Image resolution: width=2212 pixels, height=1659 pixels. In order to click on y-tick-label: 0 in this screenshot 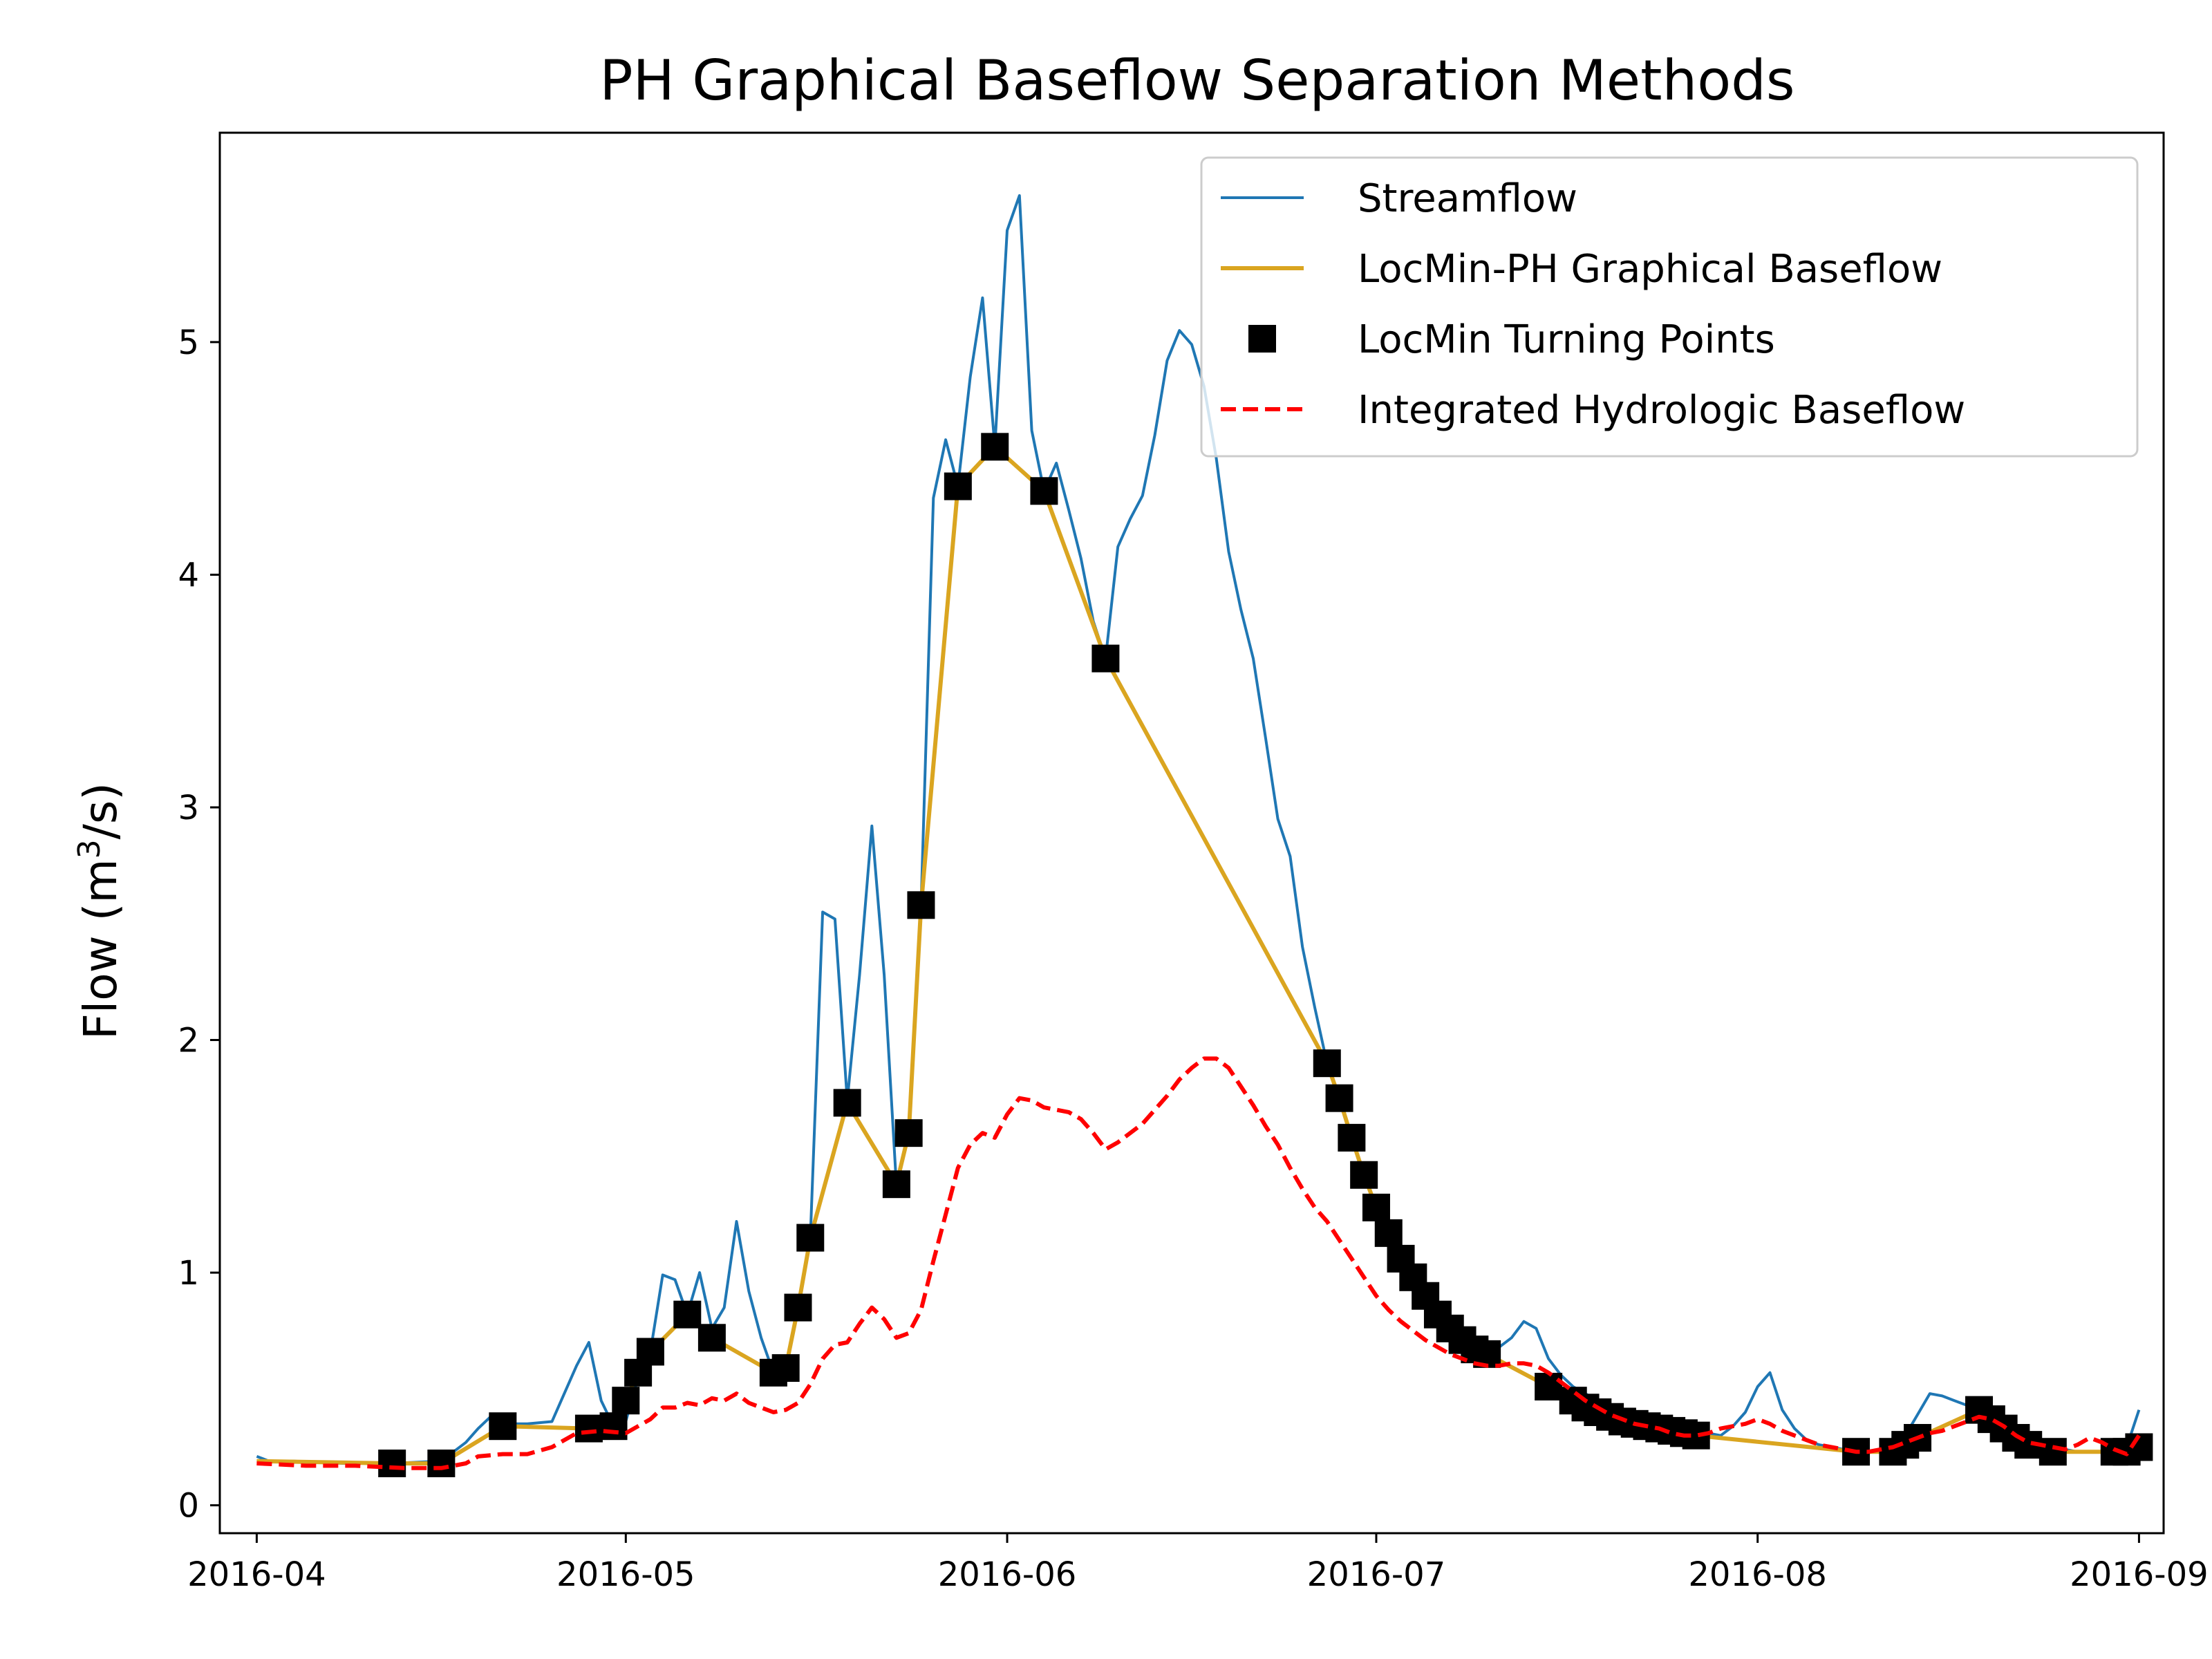, I will do `click(188, 1507)`.